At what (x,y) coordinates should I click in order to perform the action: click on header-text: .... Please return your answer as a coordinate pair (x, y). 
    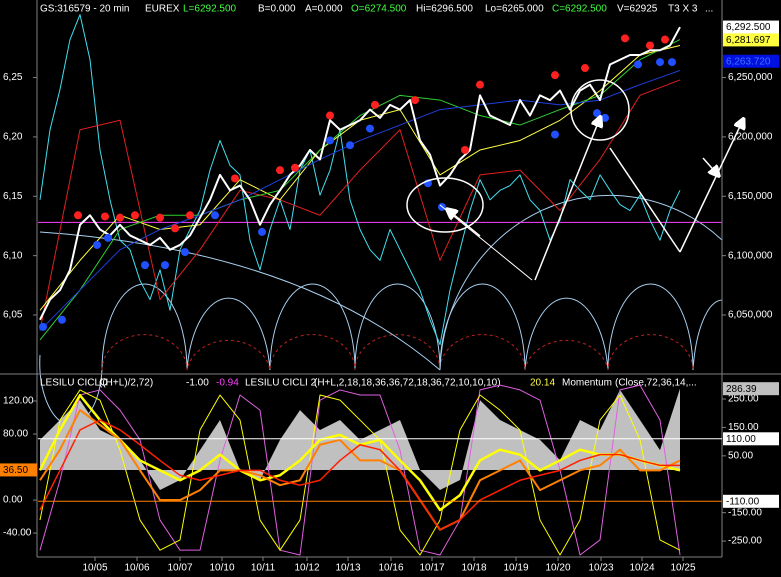
    Looking at the image, I should click on (709, 9).